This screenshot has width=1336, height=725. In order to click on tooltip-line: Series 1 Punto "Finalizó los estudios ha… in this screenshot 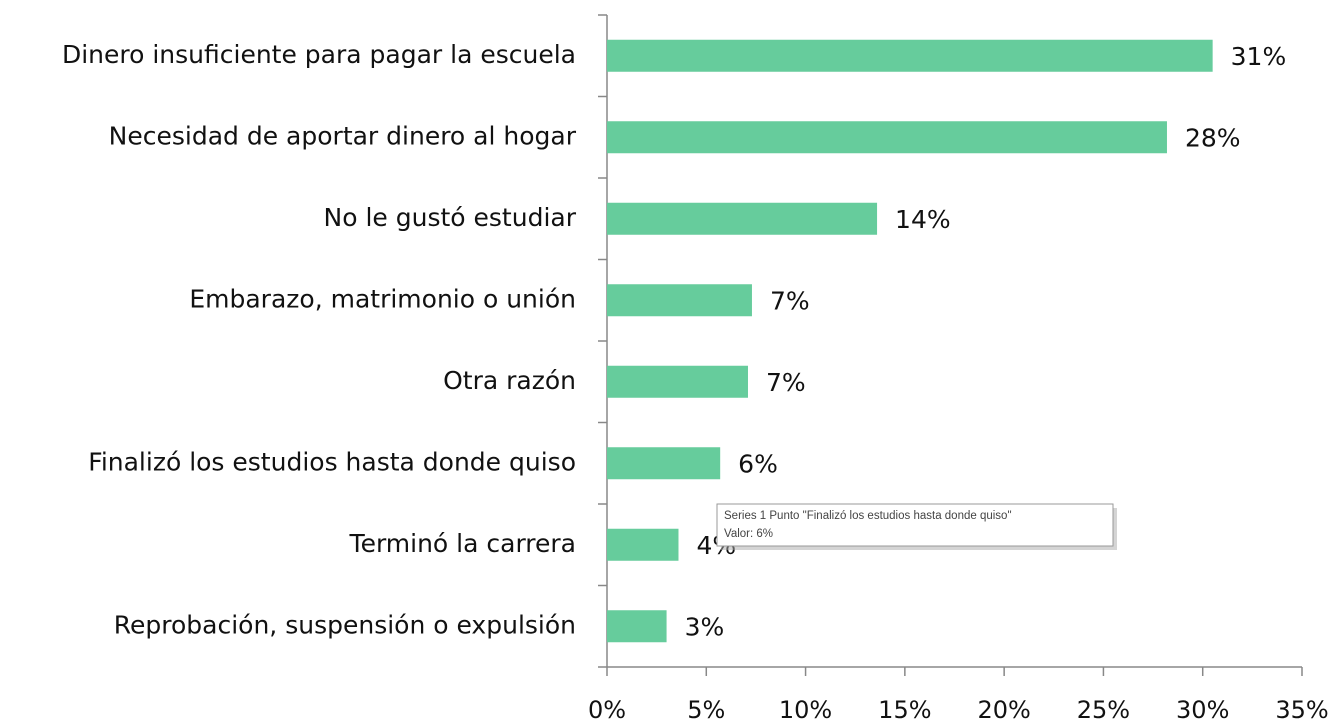, I will do `click(868, 516)`.